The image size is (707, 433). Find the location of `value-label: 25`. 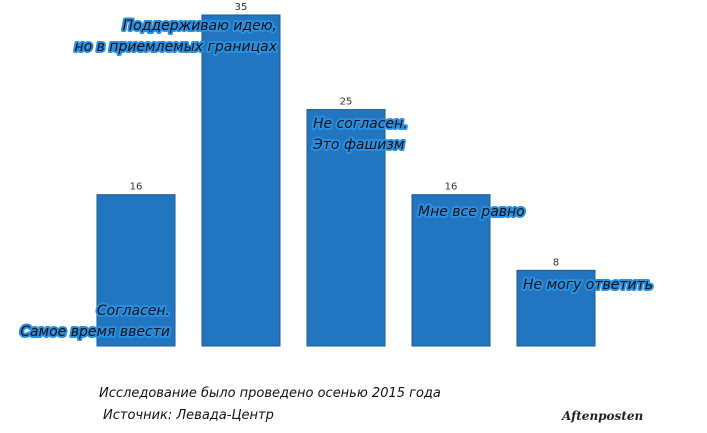

value-label: 25 is located at coordinates (346, 102).